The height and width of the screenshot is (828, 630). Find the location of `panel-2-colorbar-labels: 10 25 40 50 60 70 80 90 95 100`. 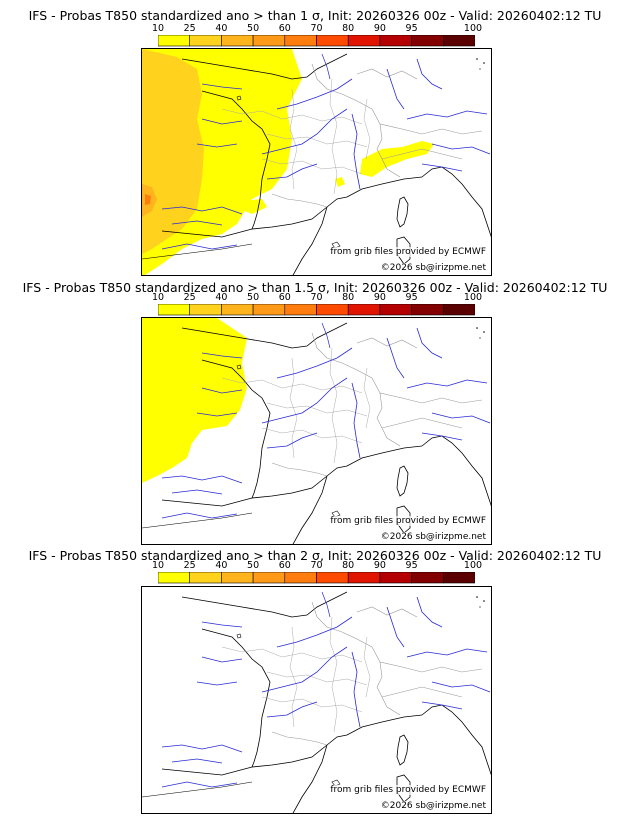

panel-2-colorbar-labels: 10 25 40 50 60 70 80 90 95 100 is located at coordinates (317, 298).